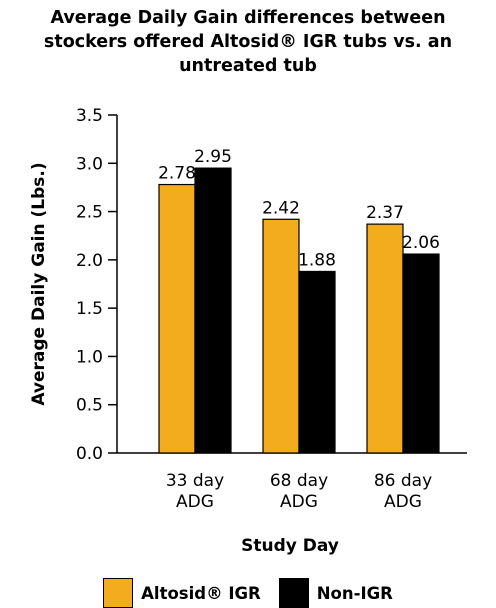 The height and width of the screenshot is (608, 496). What do you see at coordinates (281, 208) in the screenshot?
I see `data-label-altosid: 2.42` at bounding box center [281, 208].